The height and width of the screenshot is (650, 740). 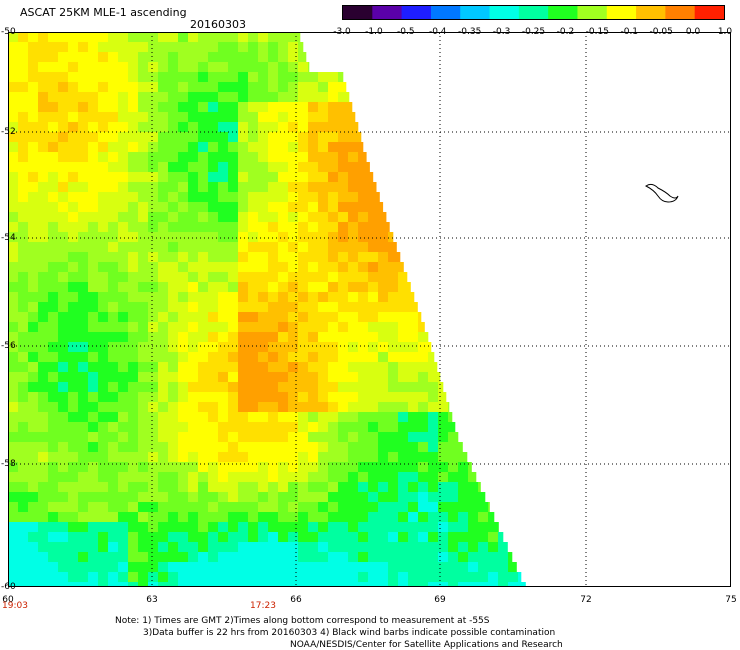 What do you see at coordinates (263, 606) in the screenshot?
I see `time-label-mid: 17:23` at bounding box center [263, 606].